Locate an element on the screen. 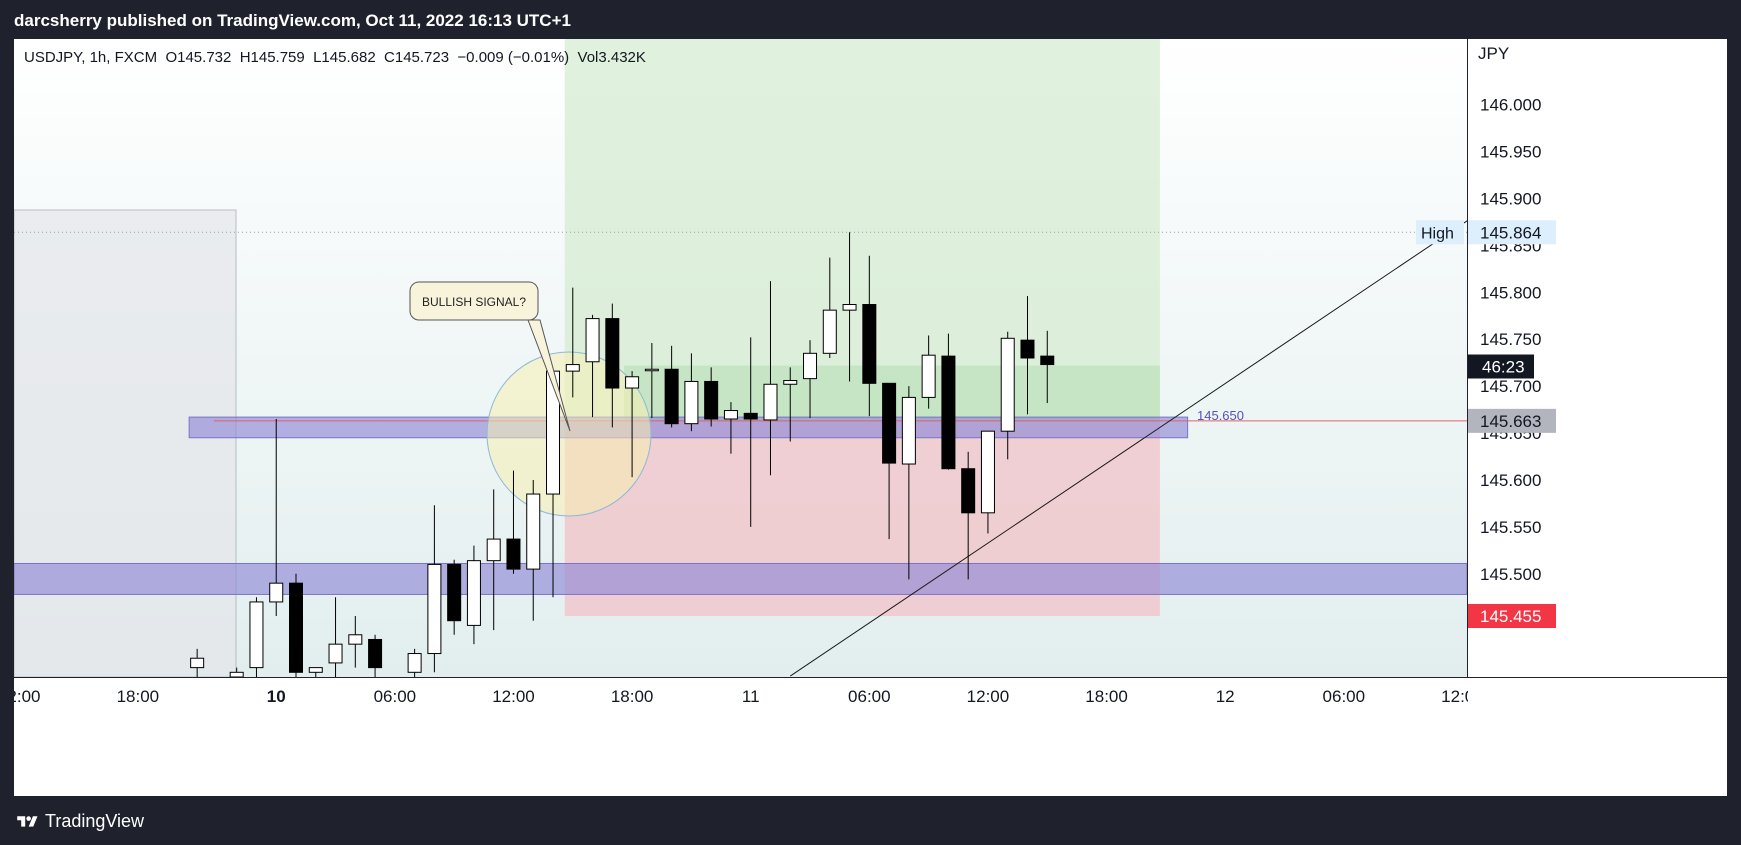  time-axis-bg is located at coordinates (870, 736).